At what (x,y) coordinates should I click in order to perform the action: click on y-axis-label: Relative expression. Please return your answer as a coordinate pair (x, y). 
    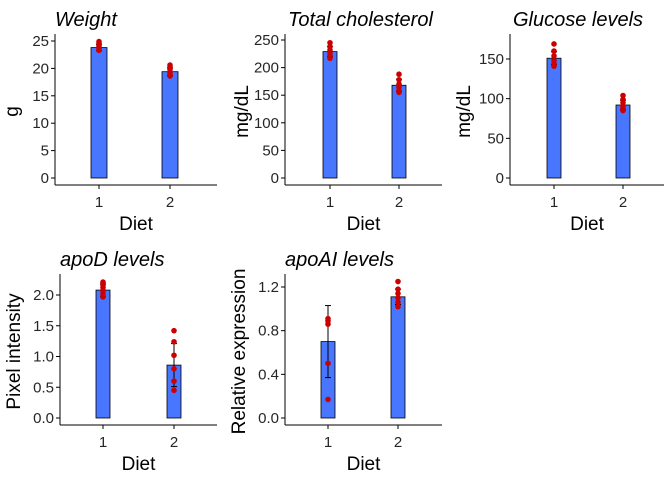
    Looking at the image, I should click on (239, 352).